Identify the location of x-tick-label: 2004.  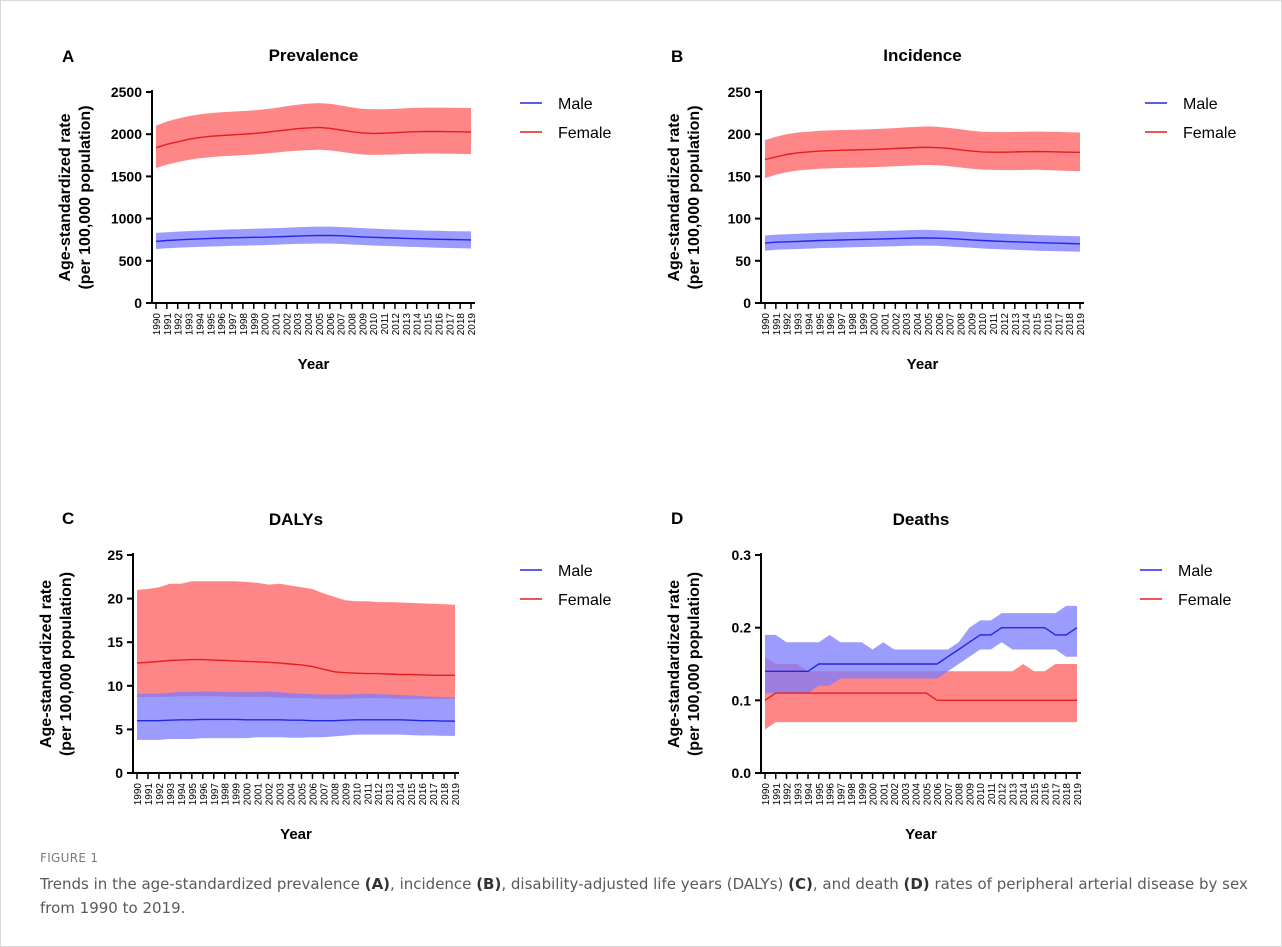
(917, 794).